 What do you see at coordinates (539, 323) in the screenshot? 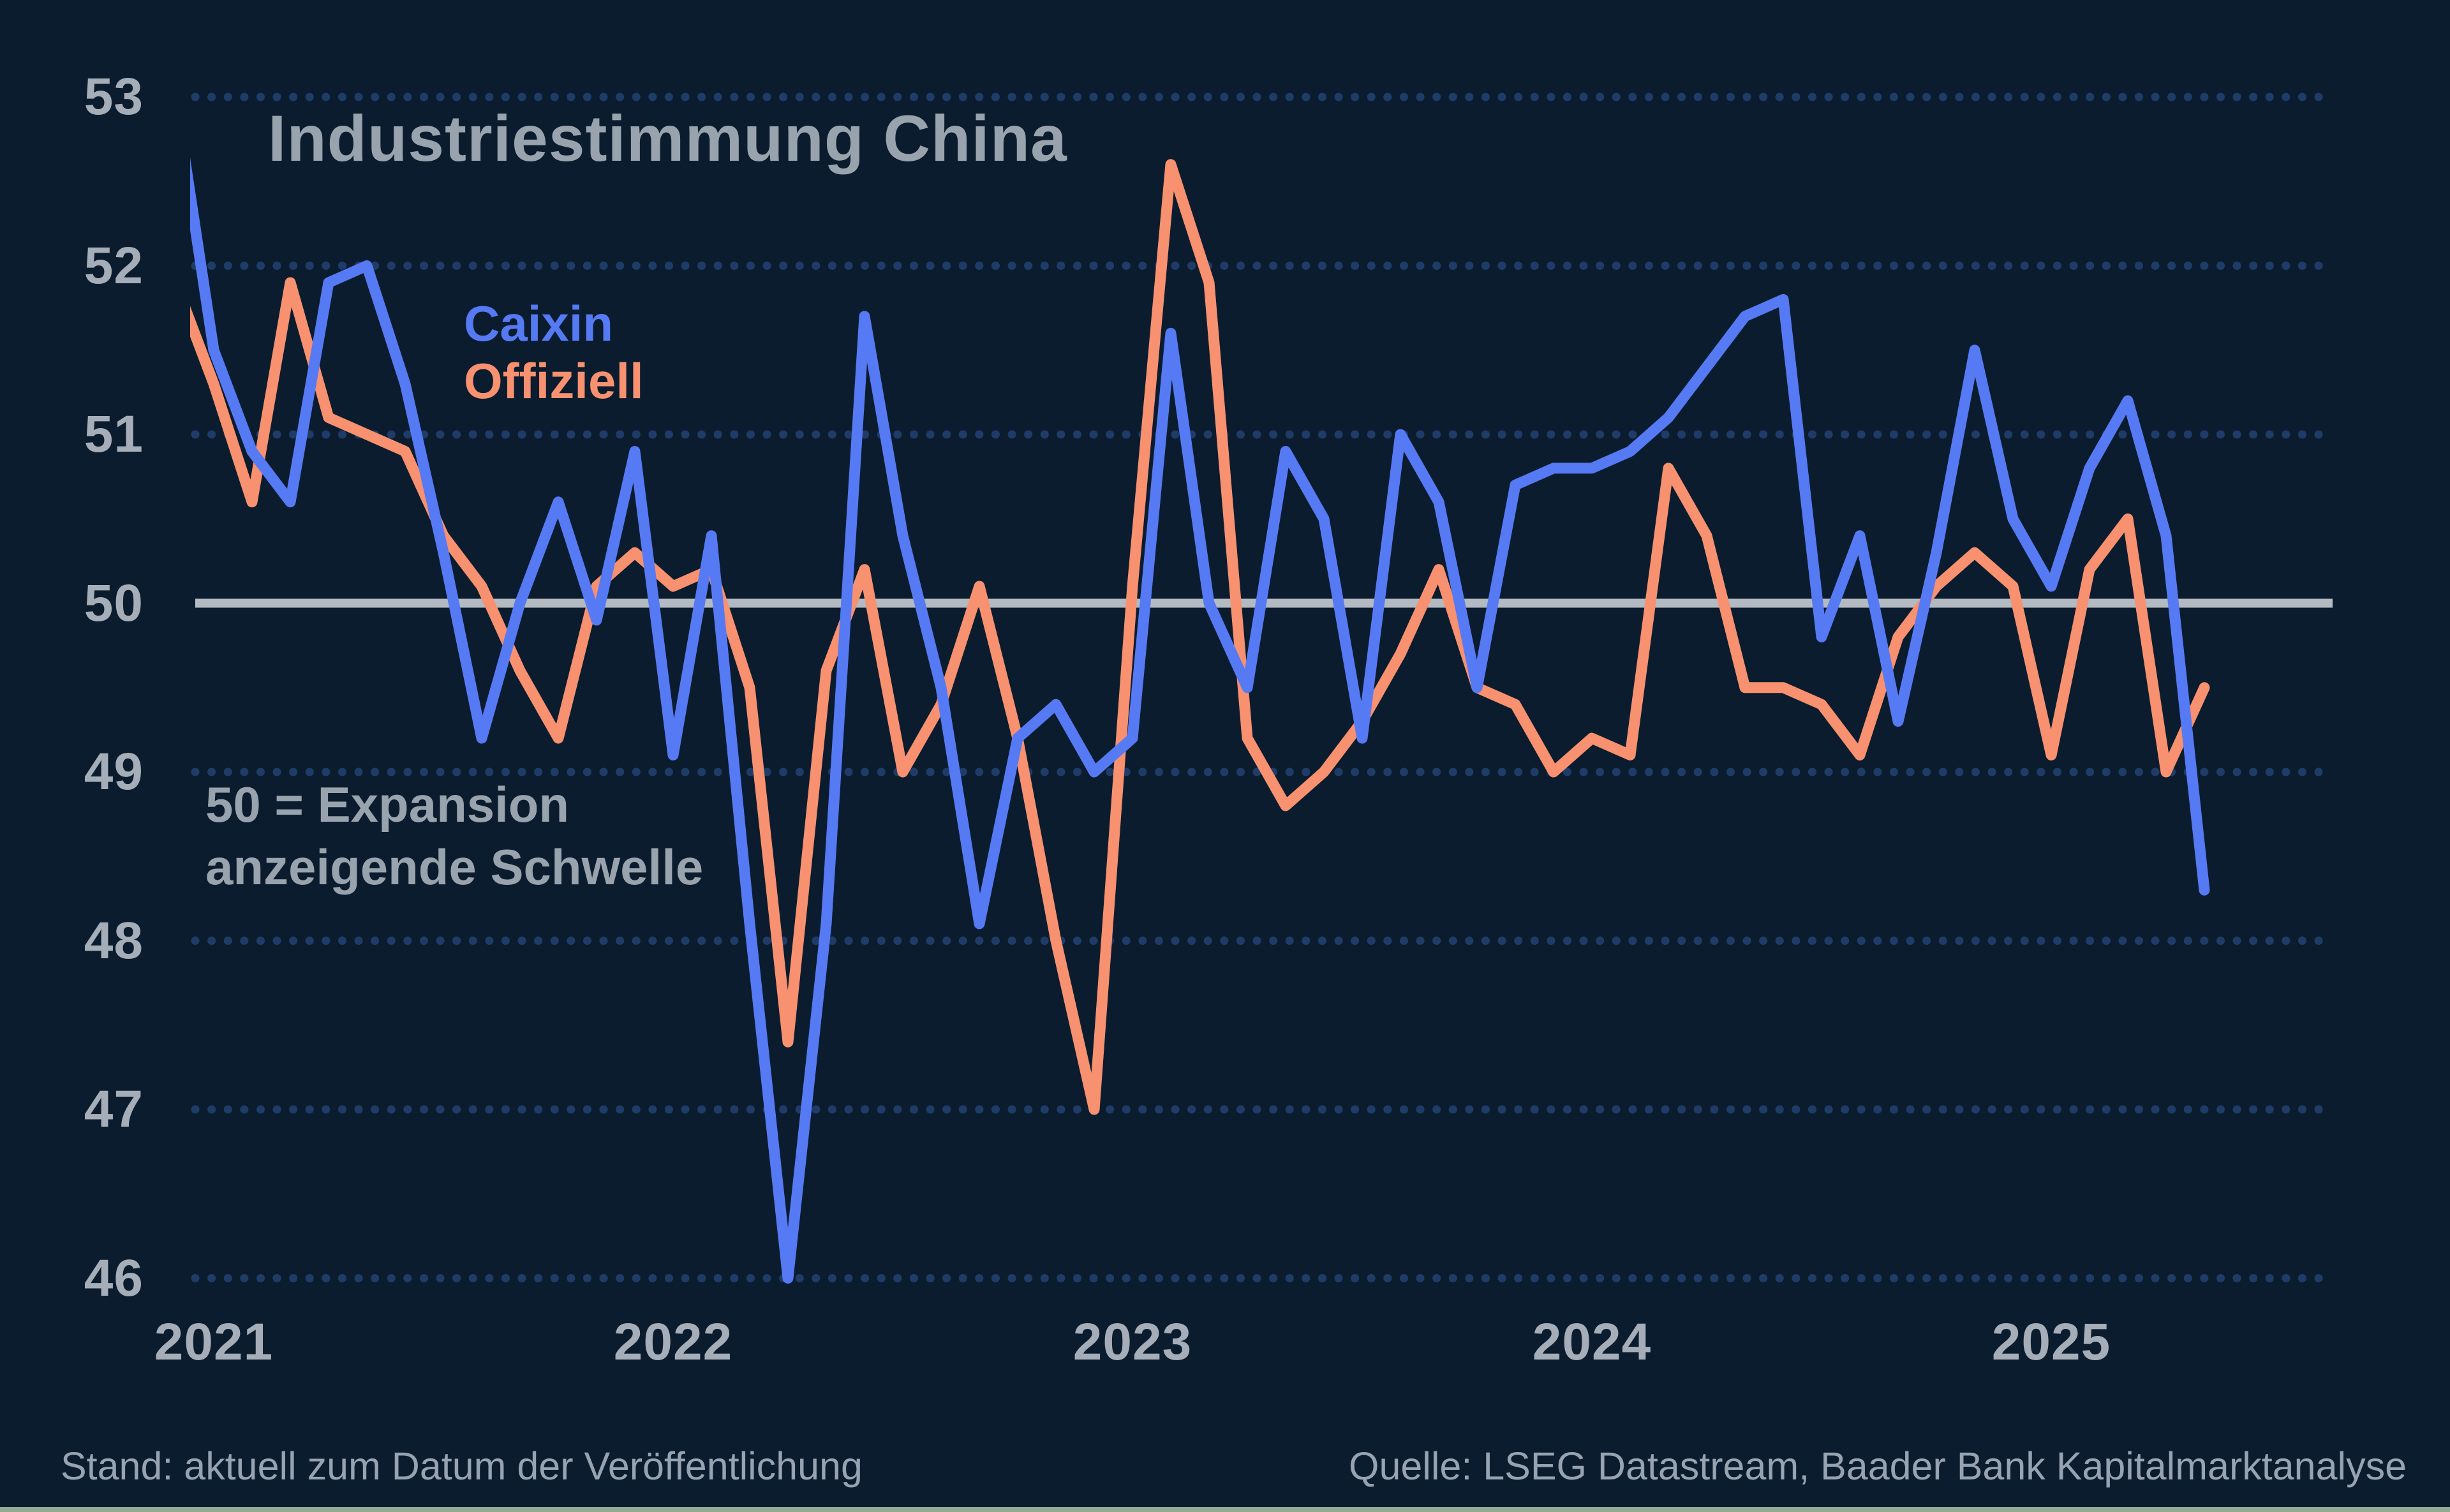
I see `legend-item-caixin: Caixin` at bounding box center [539, 323].